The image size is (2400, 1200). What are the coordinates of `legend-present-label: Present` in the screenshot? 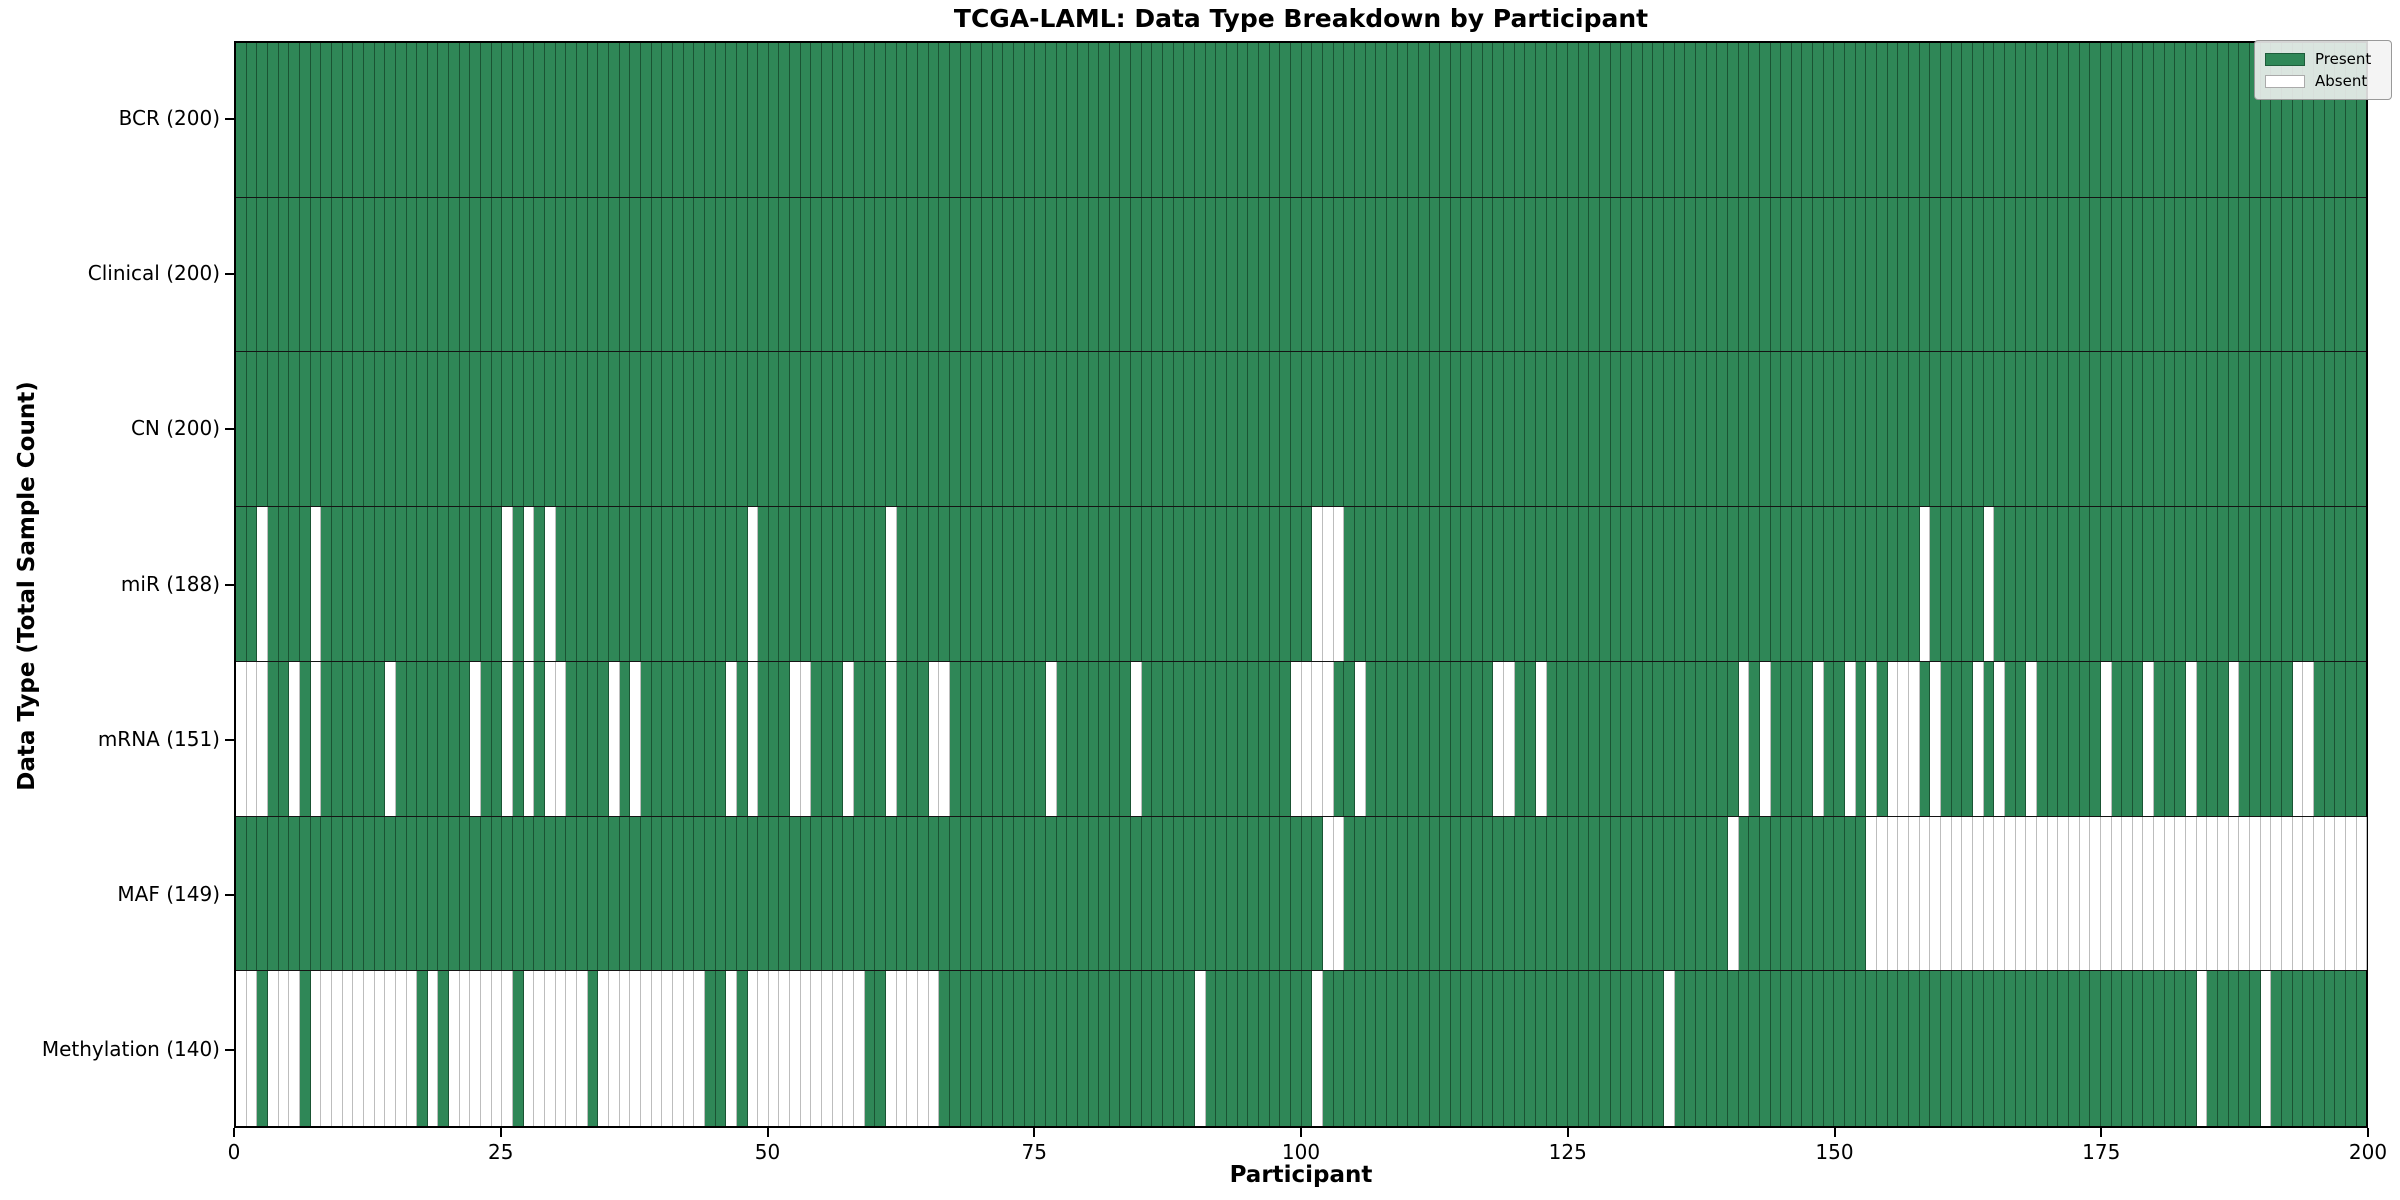 It's located at (2343, 59).